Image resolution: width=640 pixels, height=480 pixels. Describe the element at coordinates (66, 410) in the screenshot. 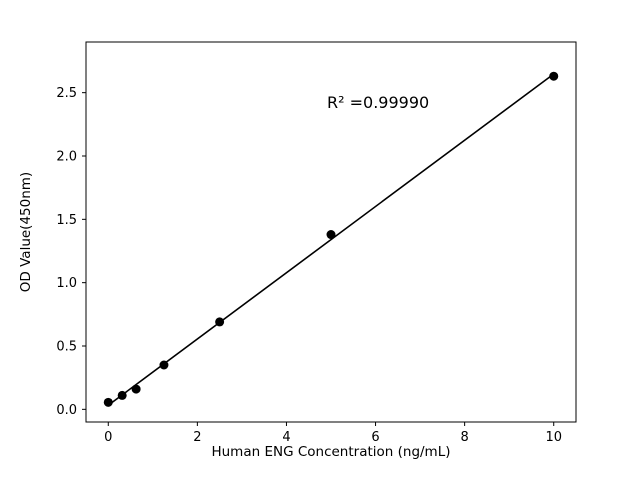

I see `y-tick-label: 0.0` at that location.